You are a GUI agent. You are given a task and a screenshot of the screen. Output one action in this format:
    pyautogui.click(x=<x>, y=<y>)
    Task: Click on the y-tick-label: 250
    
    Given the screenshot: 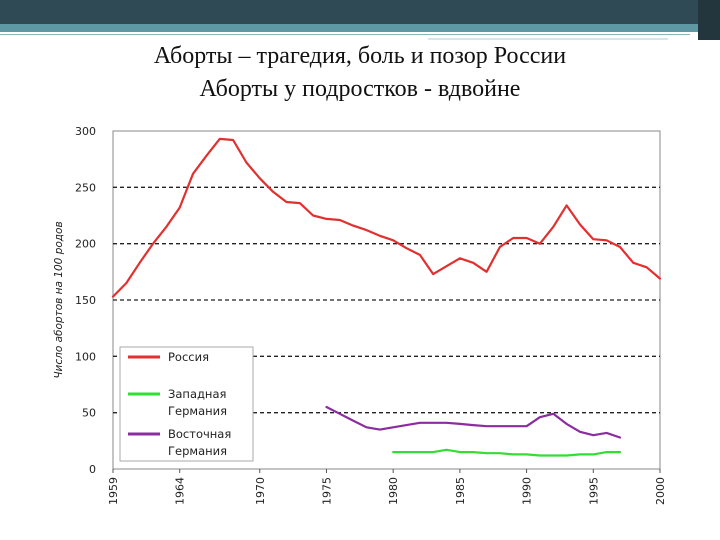 What is the action you would take?
    pyautogui.click(x=85, y=187)
    